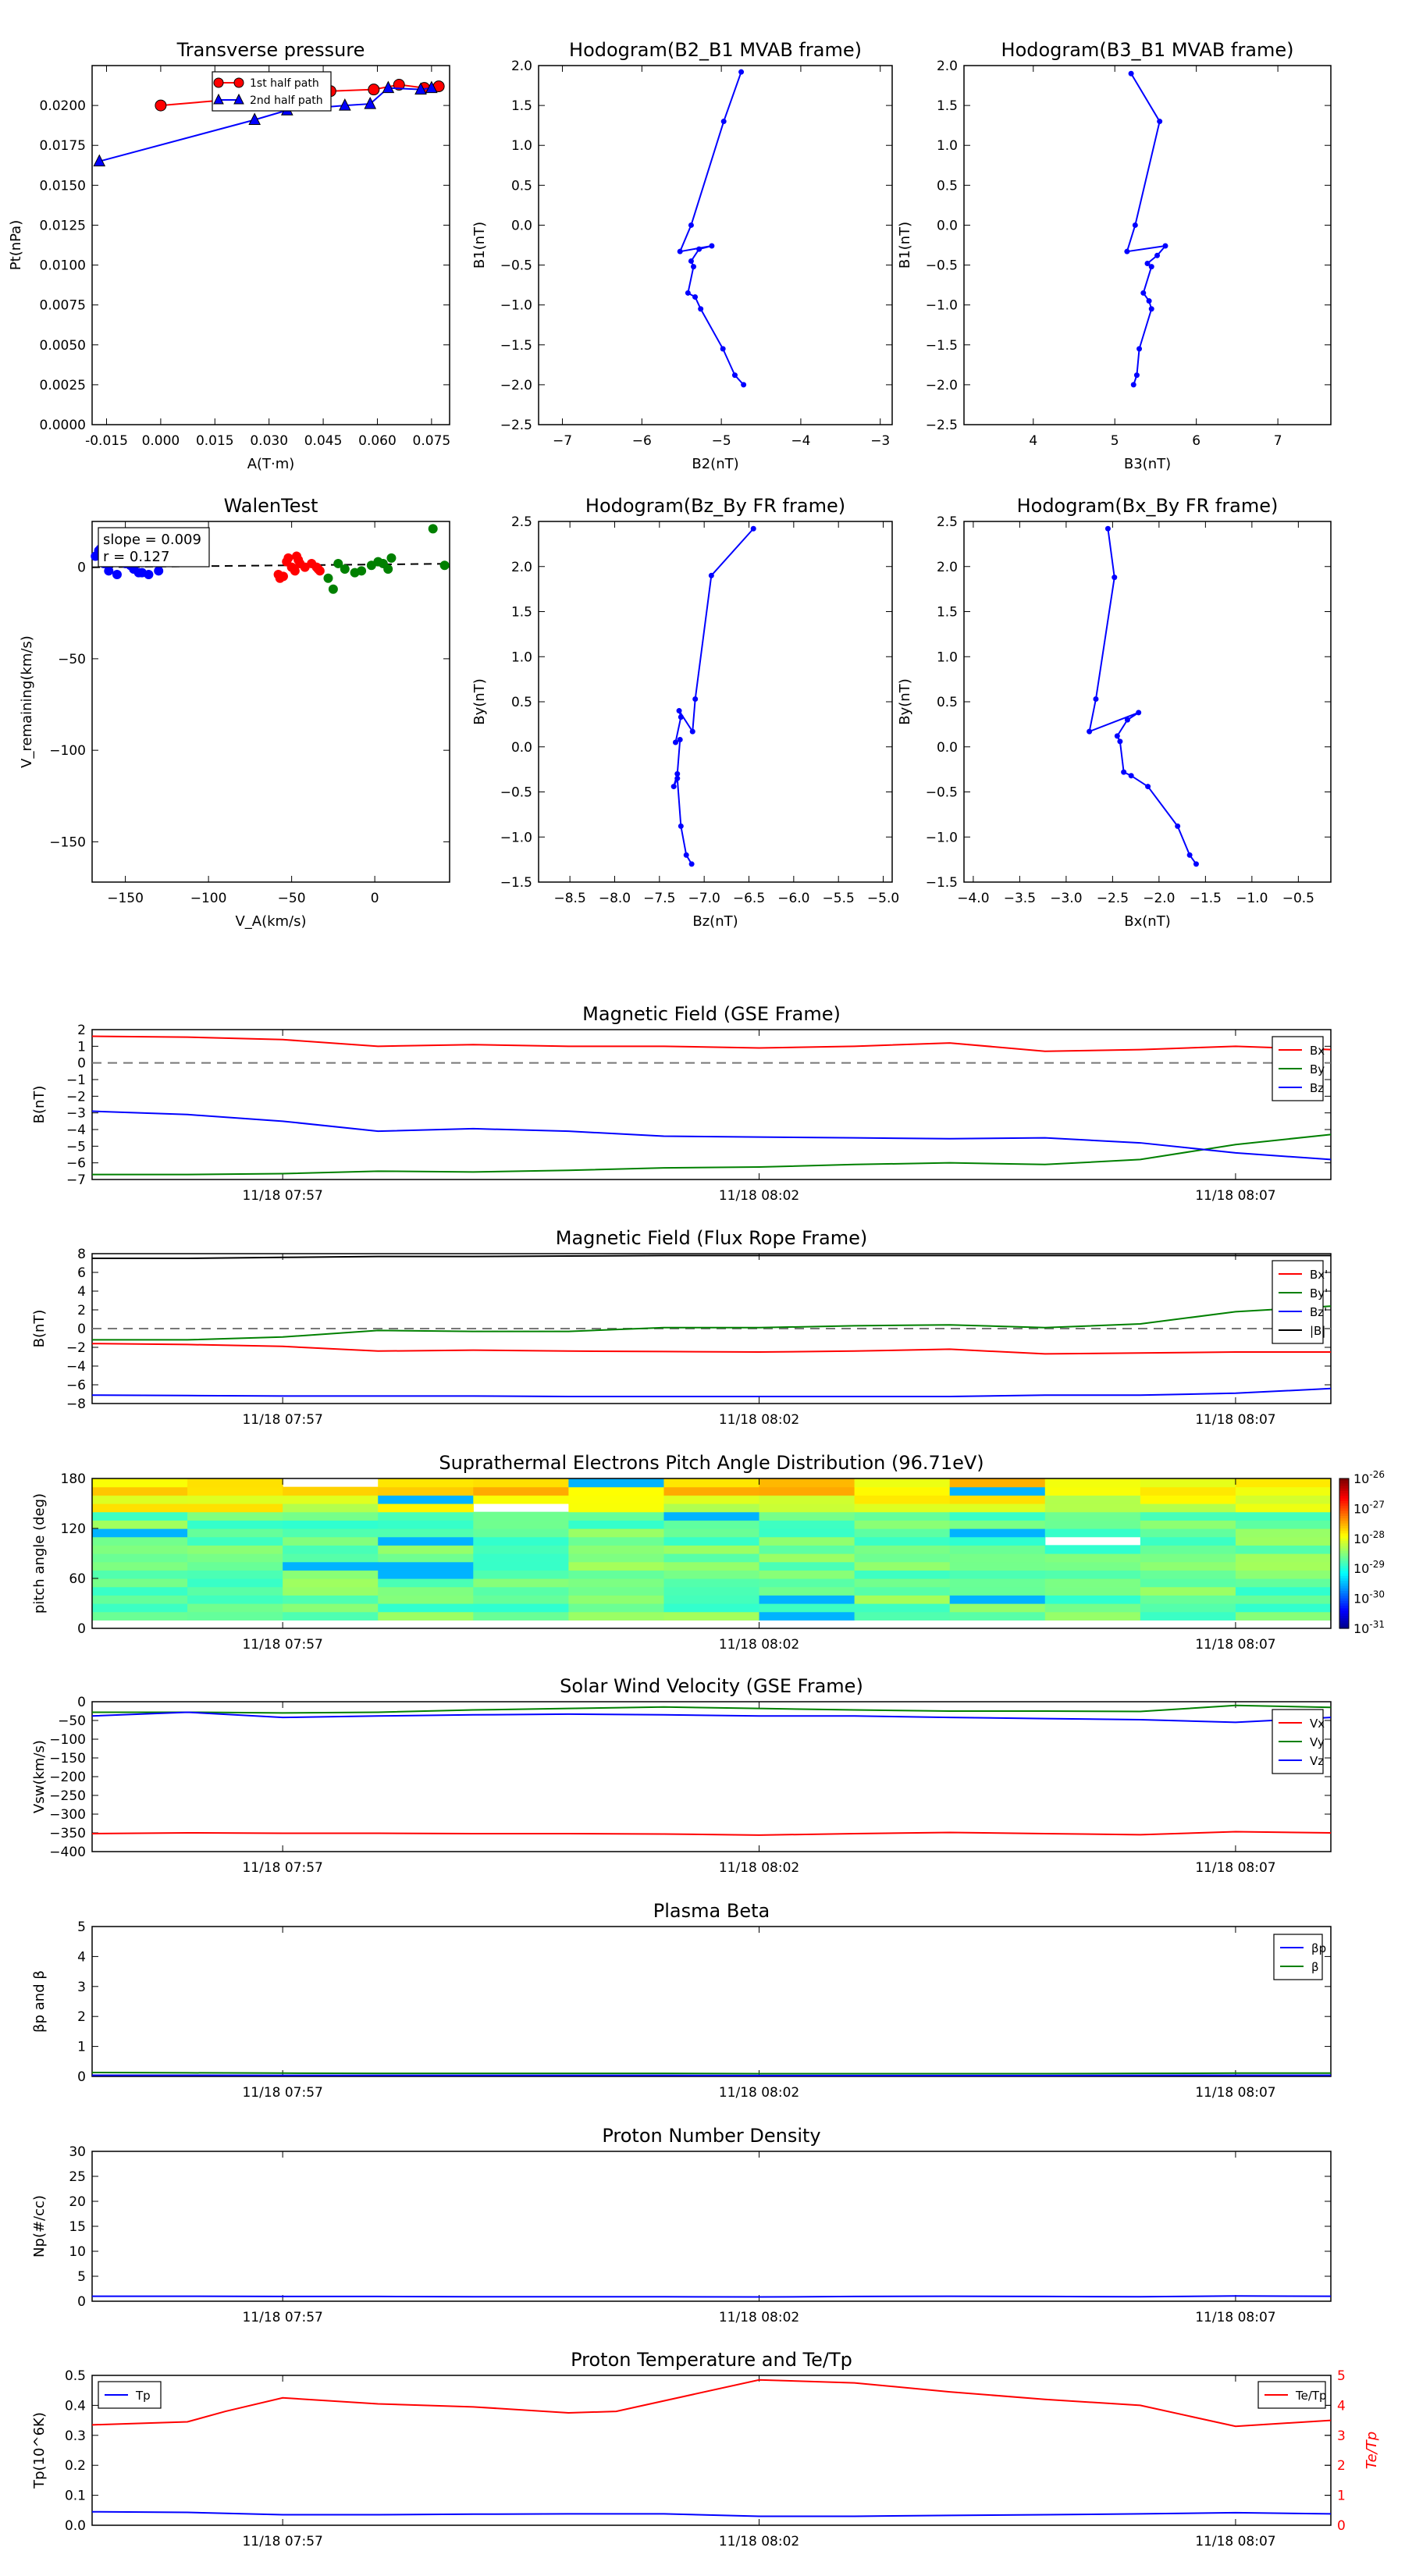 Image resolution: width=1405 pixels, height=2576 pixels. What do you see at coordinates (81, 1292) in the screenshot?
I see `y-tick-label: 4` at bounding box center [81, 1292].